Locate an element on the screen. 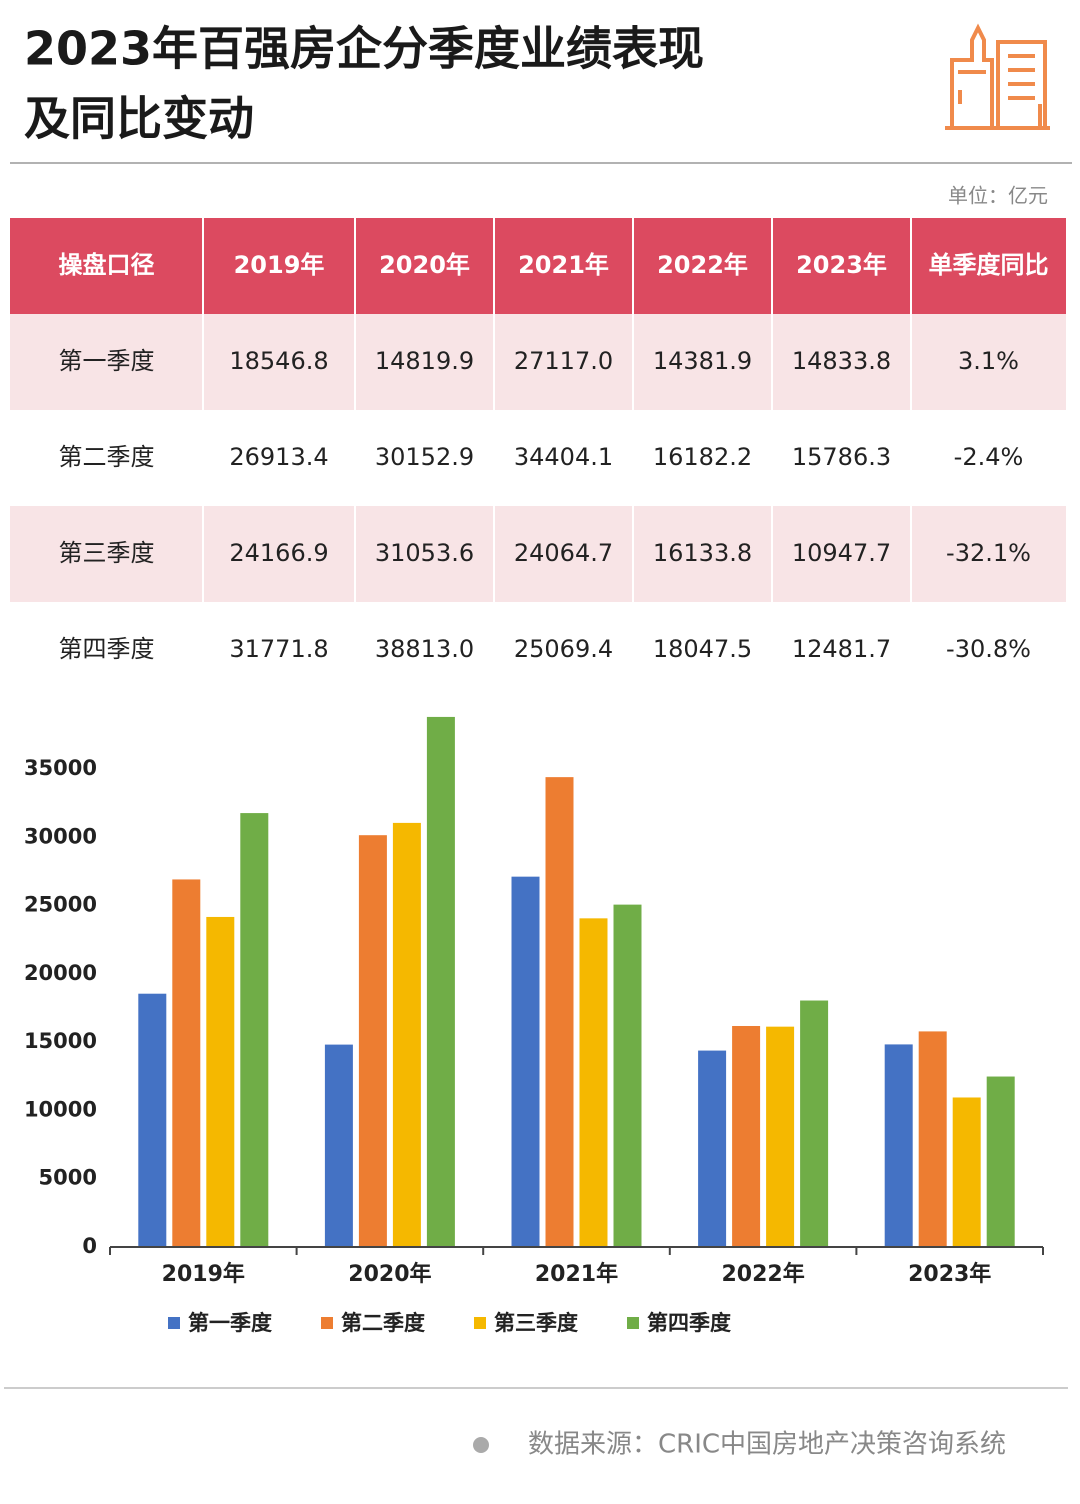 Image resolution: width=1080 pixels, height=1504 pixels. x-tick-label: 2022年 is located at coordinates (762, 1274).